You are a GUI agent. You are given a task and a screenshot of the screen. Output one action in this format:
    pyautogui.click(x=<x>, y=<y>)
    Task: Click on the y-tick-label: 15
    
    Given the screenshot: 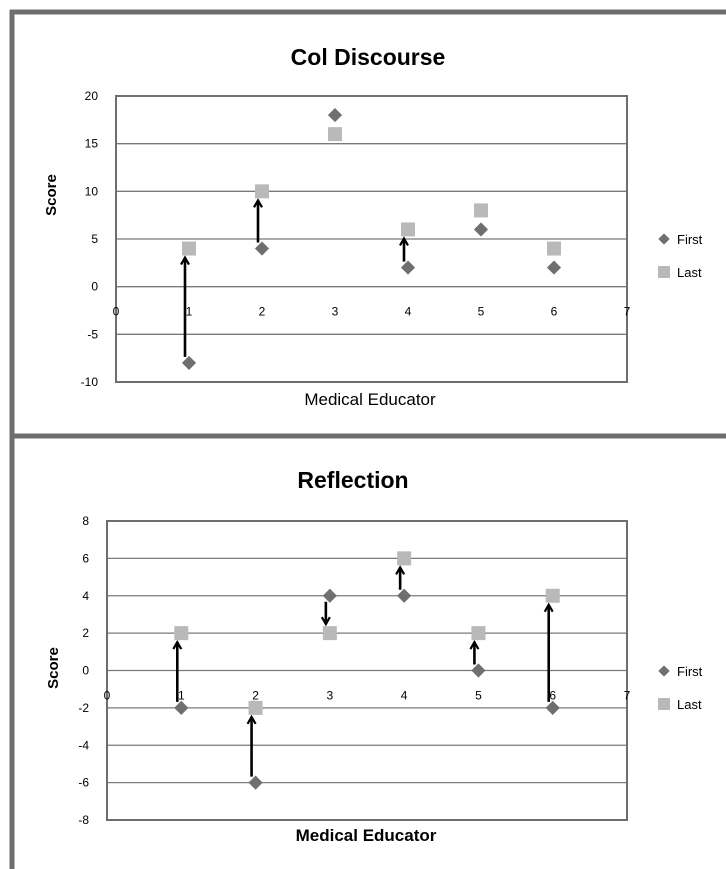 What is the action you would take?
    pyautogui.click(x=92, y=144)
    